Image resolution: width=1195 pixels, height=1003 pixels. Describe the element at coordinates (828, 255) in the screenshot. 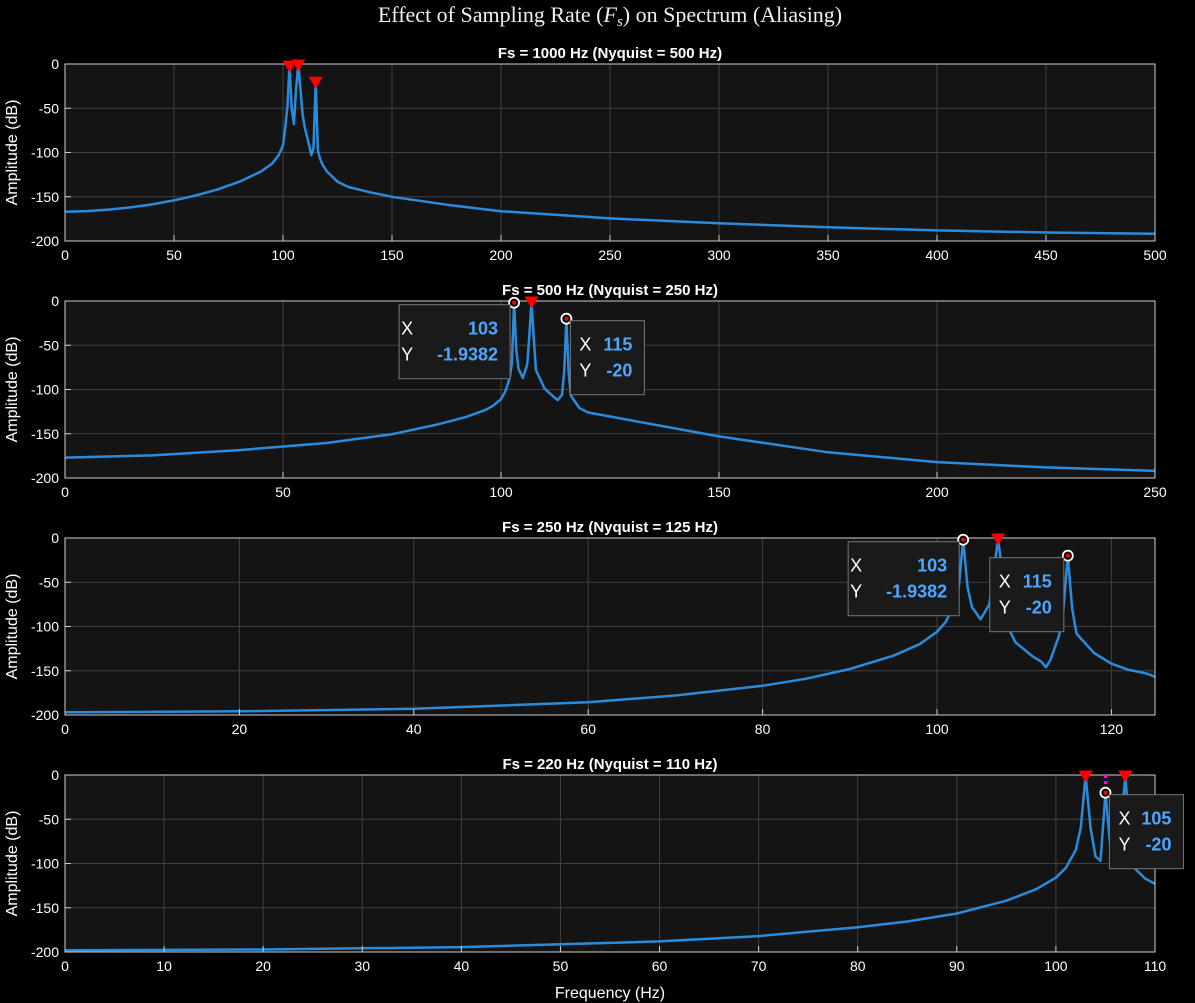

I see `x-tick-label: 350` at that location.